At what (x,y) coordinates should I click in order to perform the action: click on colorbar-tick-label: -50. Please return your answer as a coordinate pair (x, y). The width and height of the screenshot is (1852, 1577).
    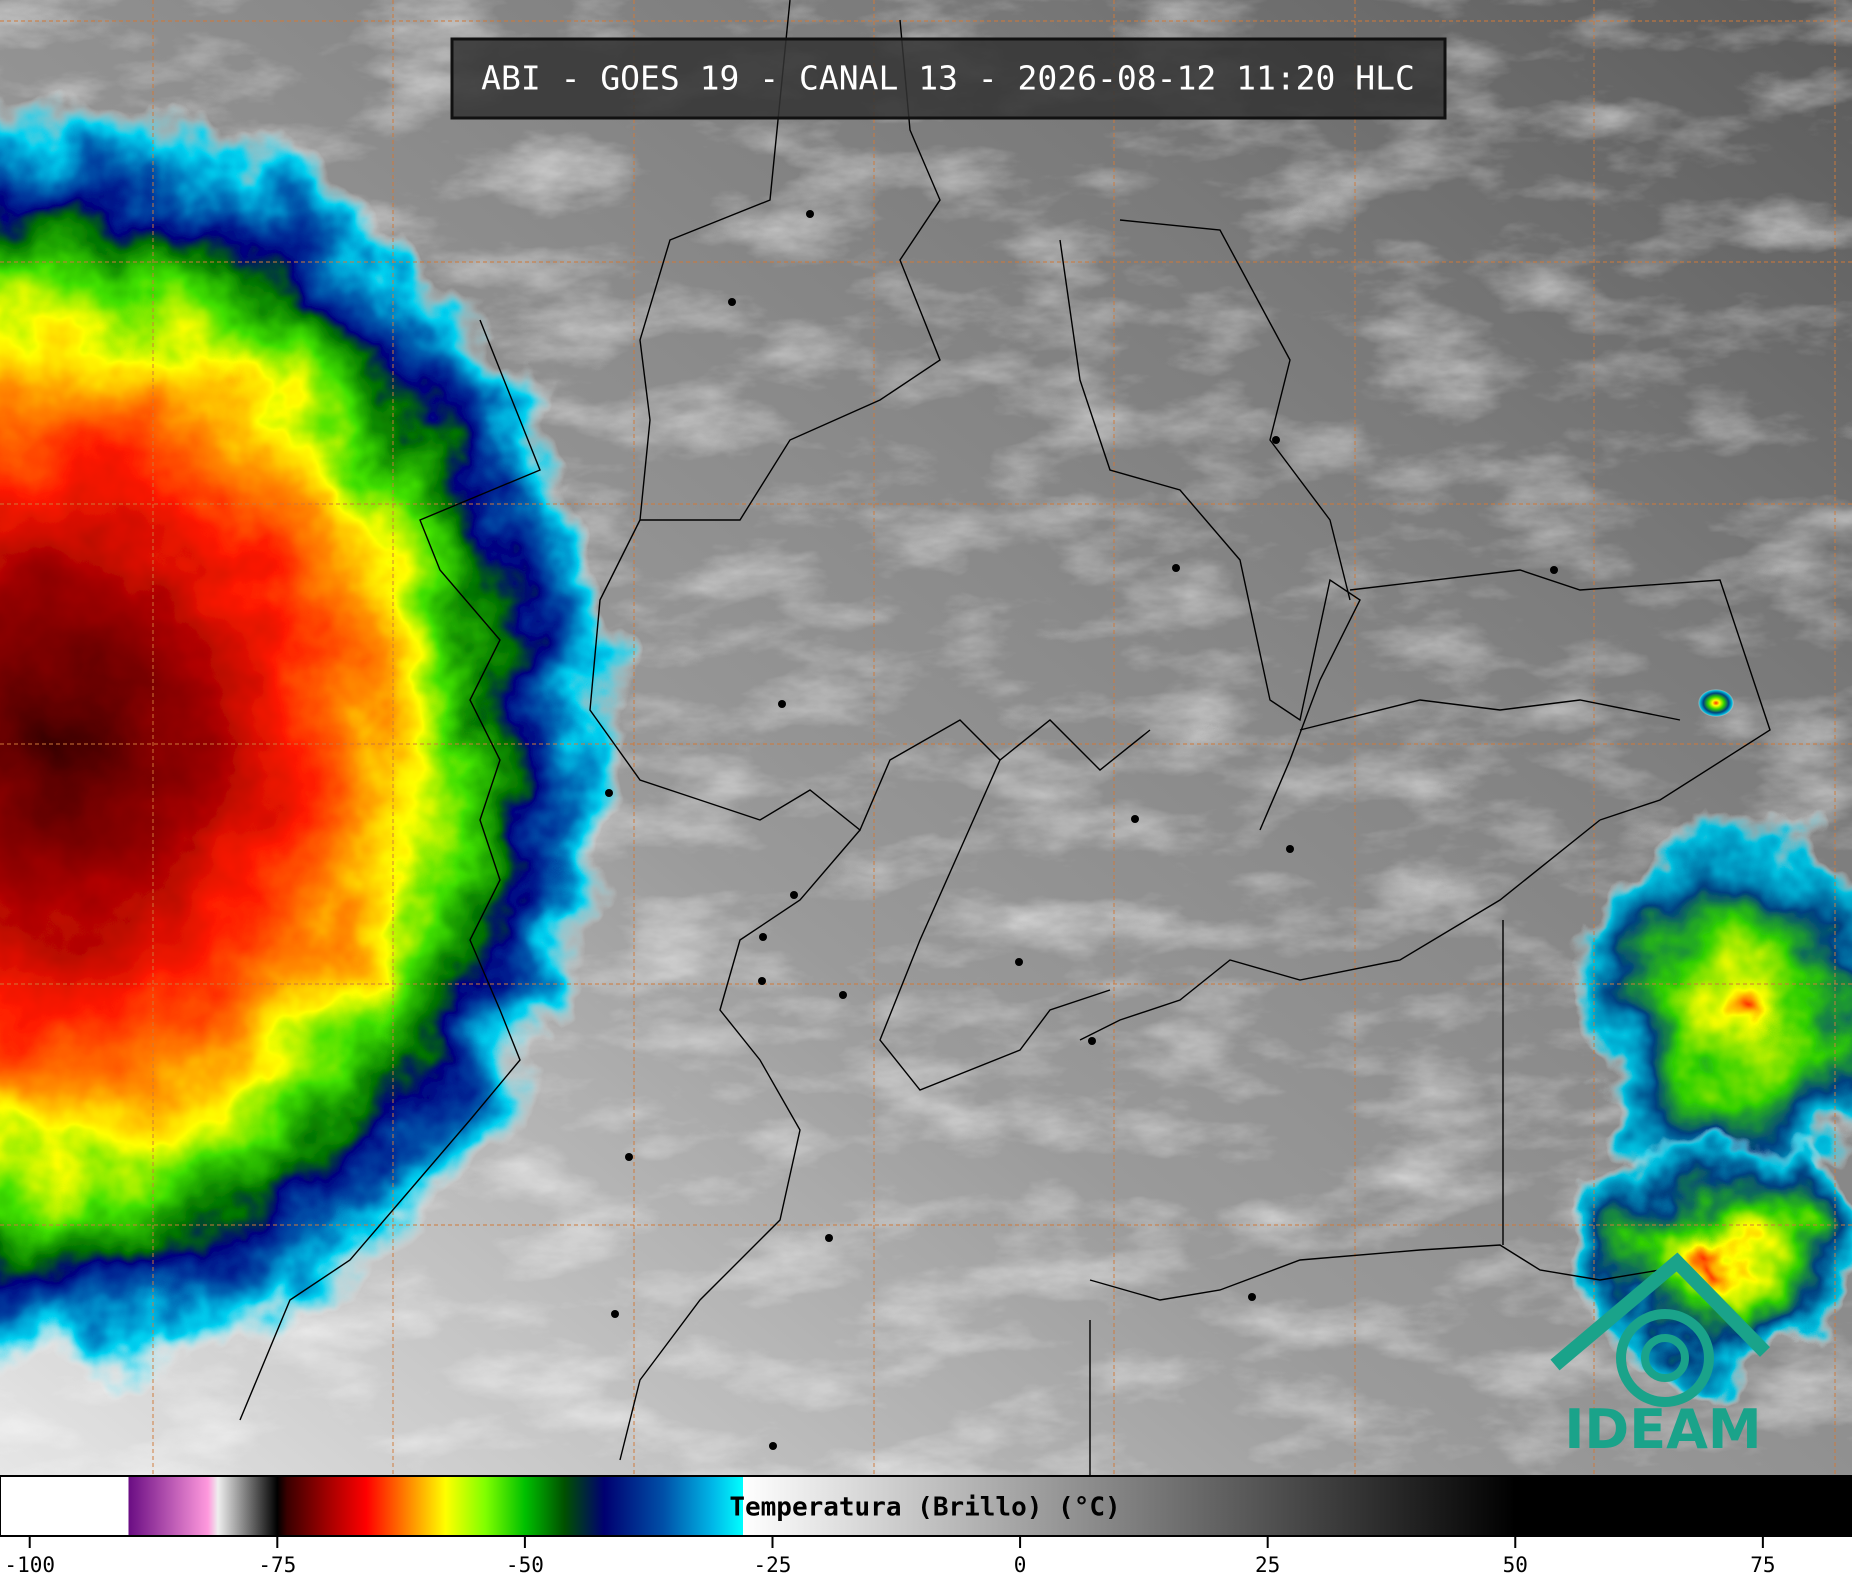
    Looking at the image, I should click on (525, 1565).